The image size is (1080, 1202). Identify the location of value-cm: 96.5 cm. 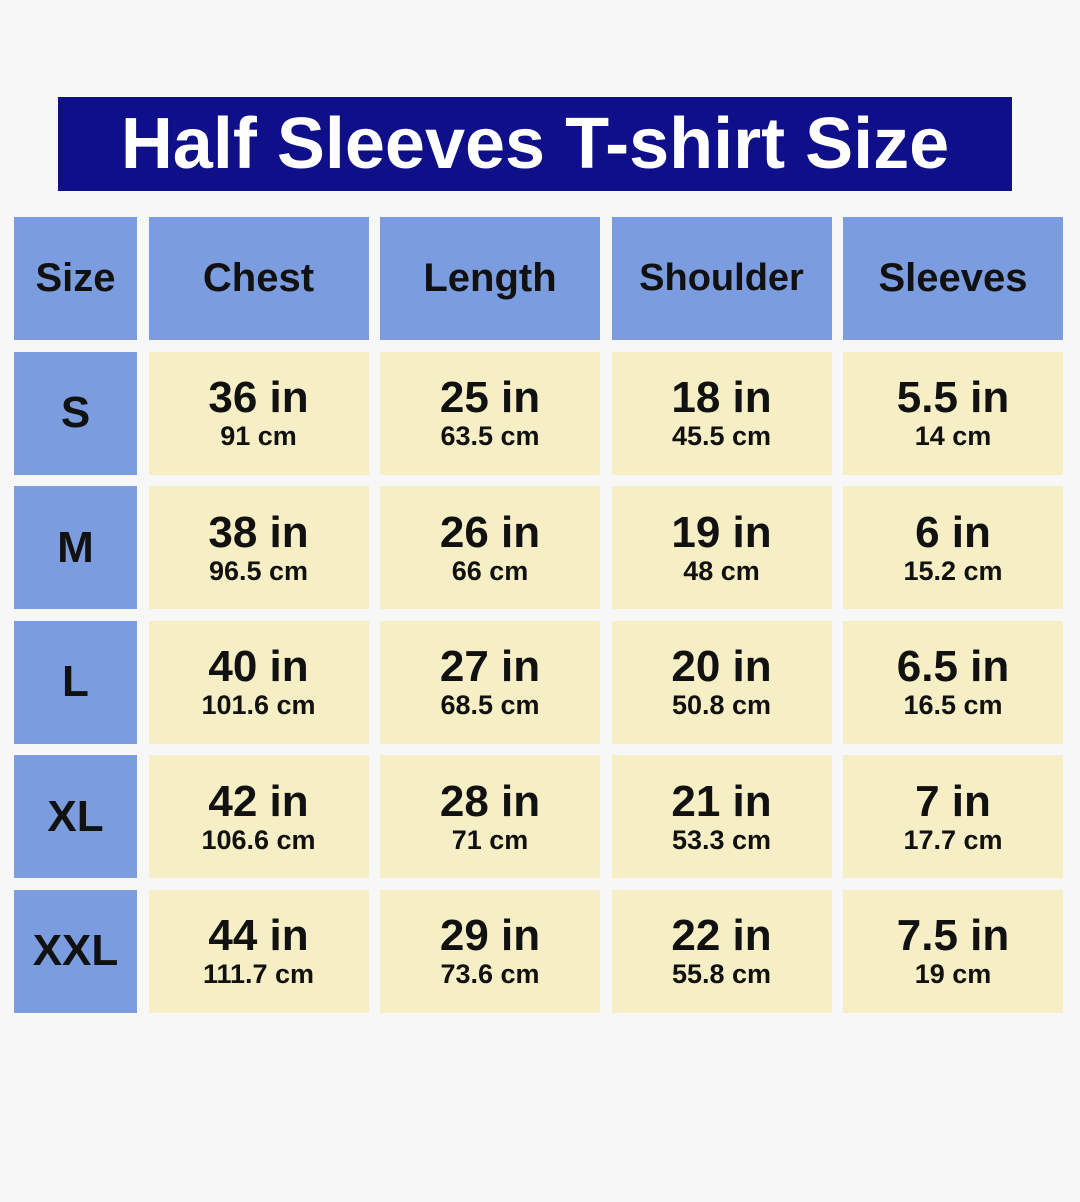
(258, 570).